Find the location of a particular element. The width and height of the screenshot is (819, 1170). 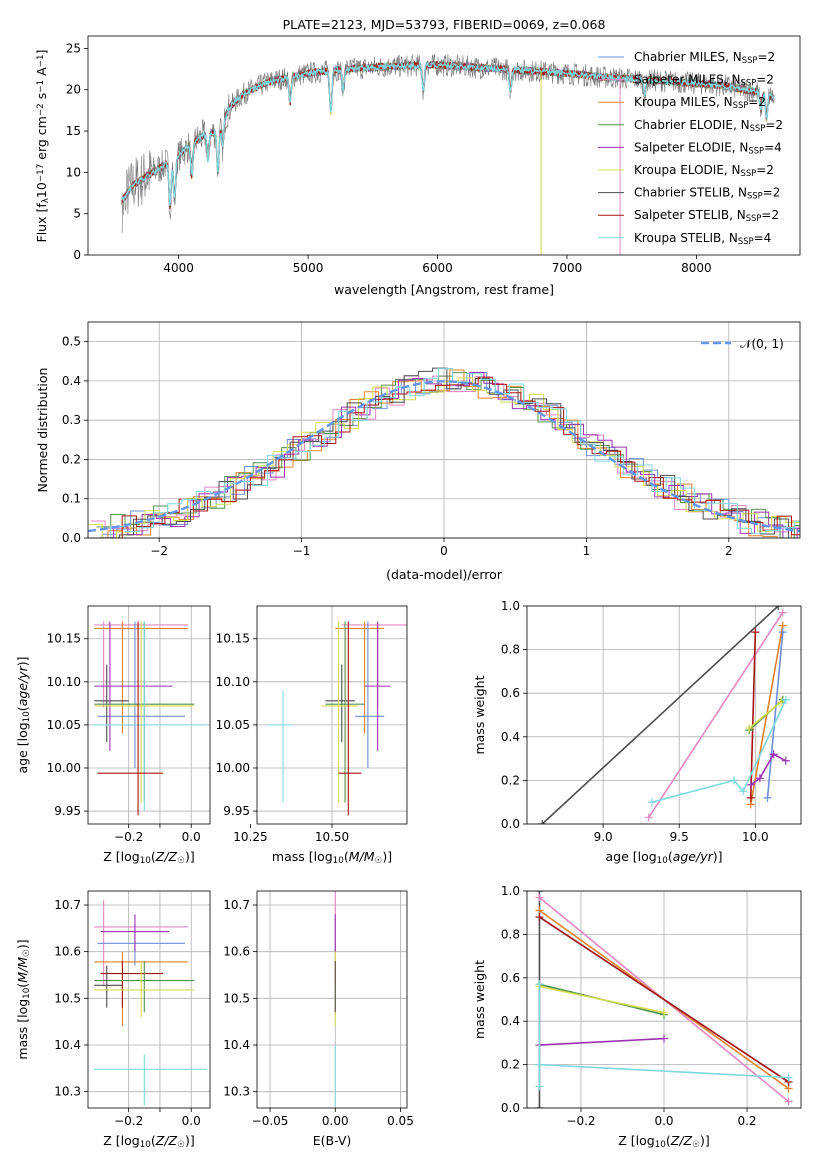

x-axis-label: age [log10(age/yr)] is located at coordinates (663, 857).